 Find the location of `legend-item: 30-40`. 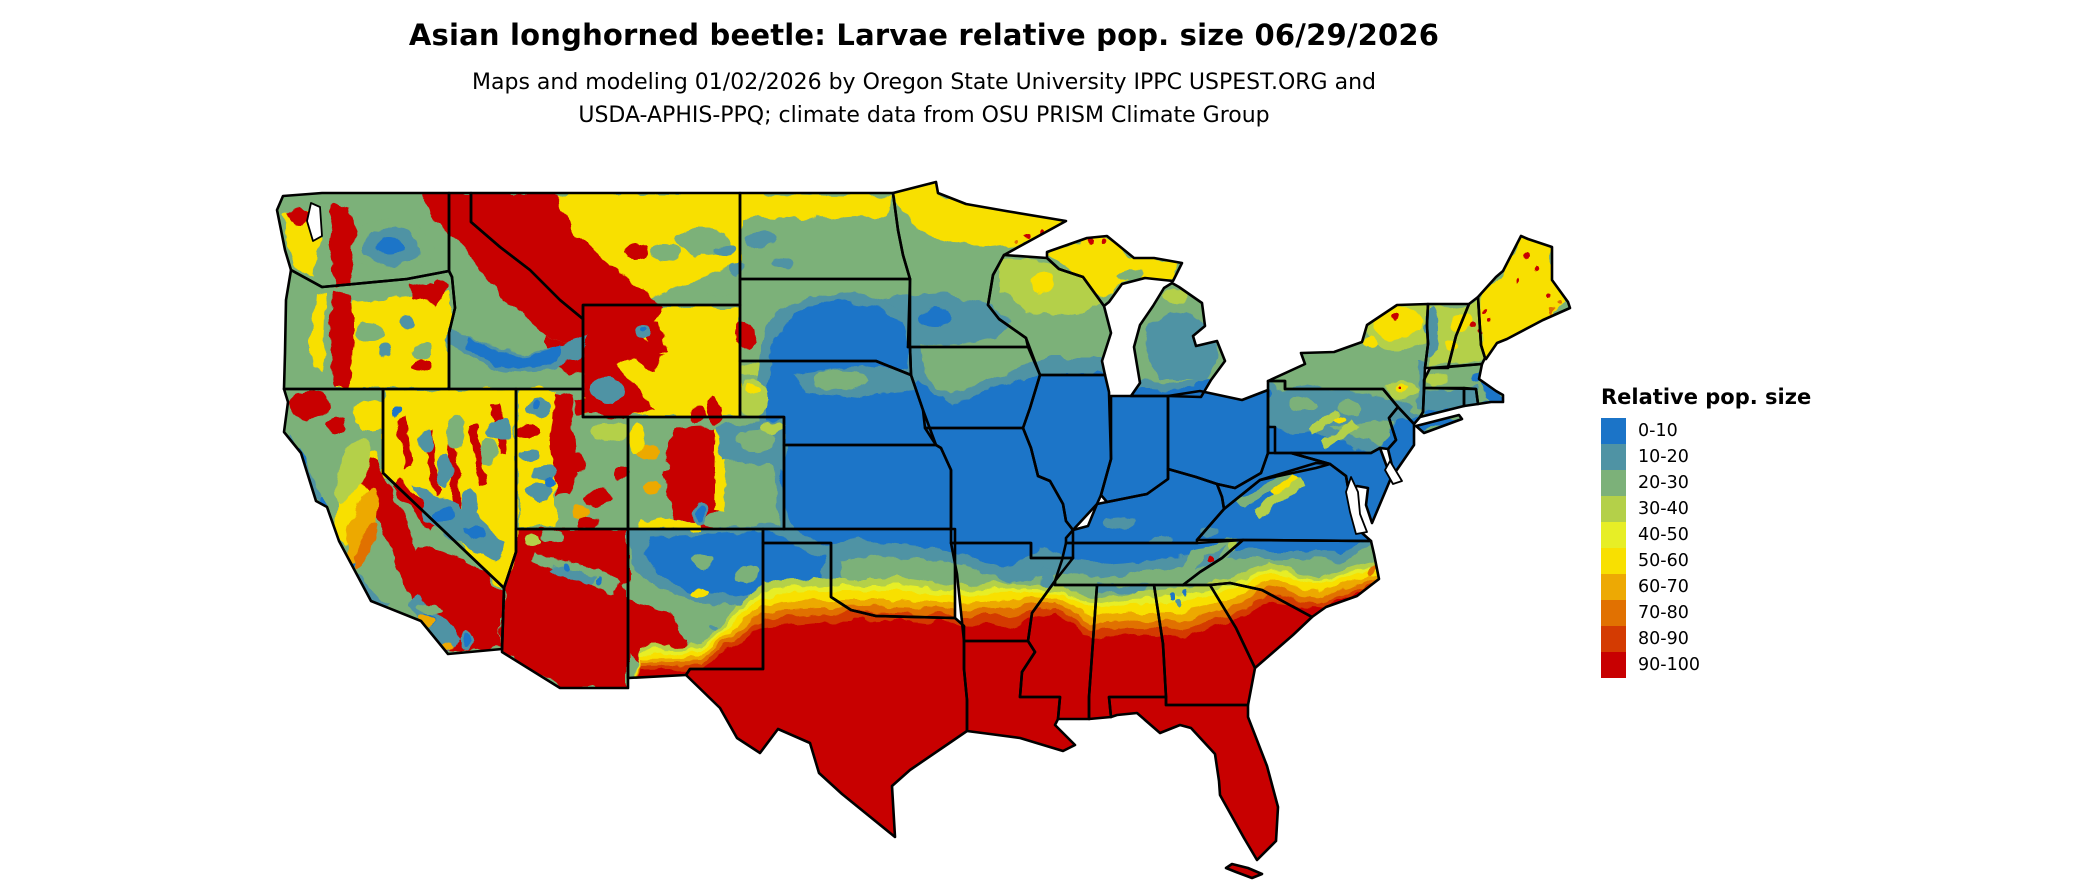

legend-item: 30-40 is located at coordinates (1706, 509).